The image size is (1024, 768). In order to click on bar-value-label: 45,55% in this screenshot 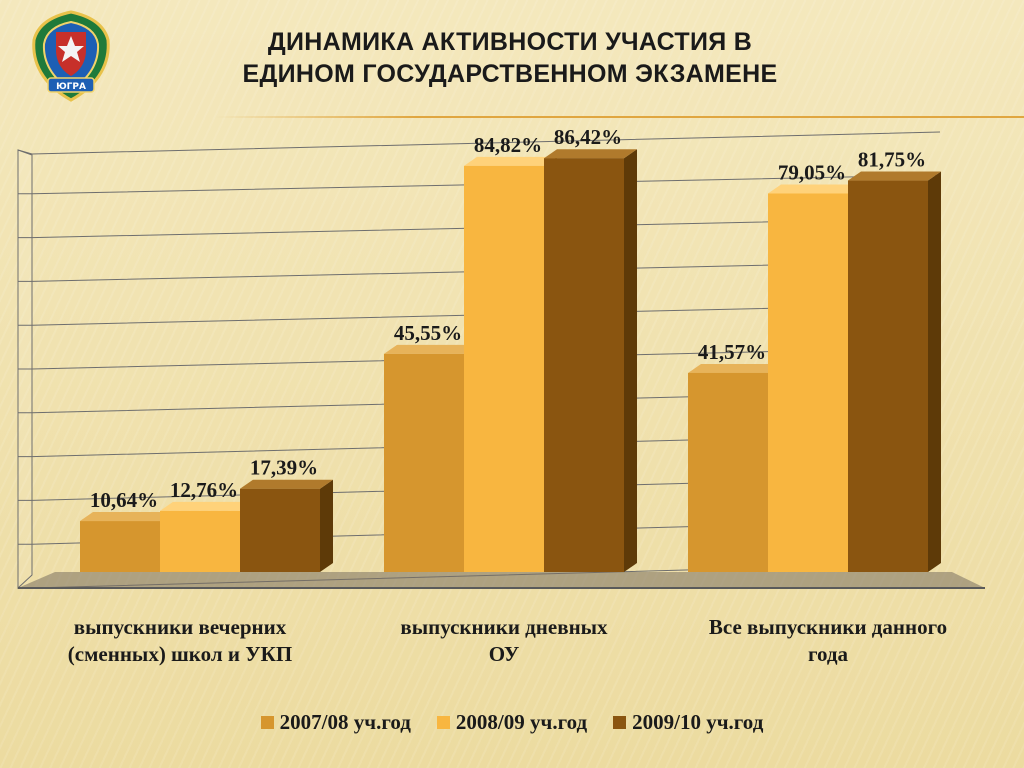, I will do `click(428, 333)`.